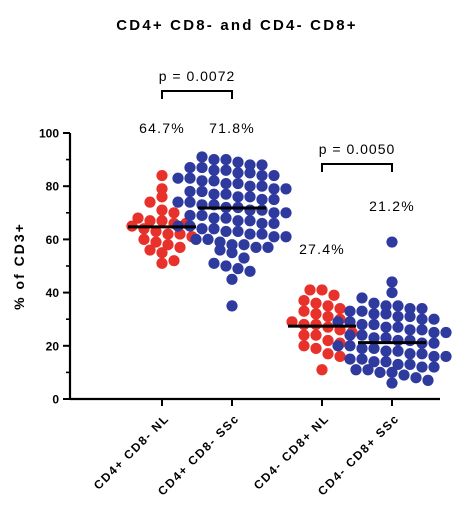 Image resolution: width=474 pixels, height=526 pixels. What do you see at coordinates (19, 266) in the screenshot?
I see `y-axis-label: % of CD3+` at bounding box center [19, 266].